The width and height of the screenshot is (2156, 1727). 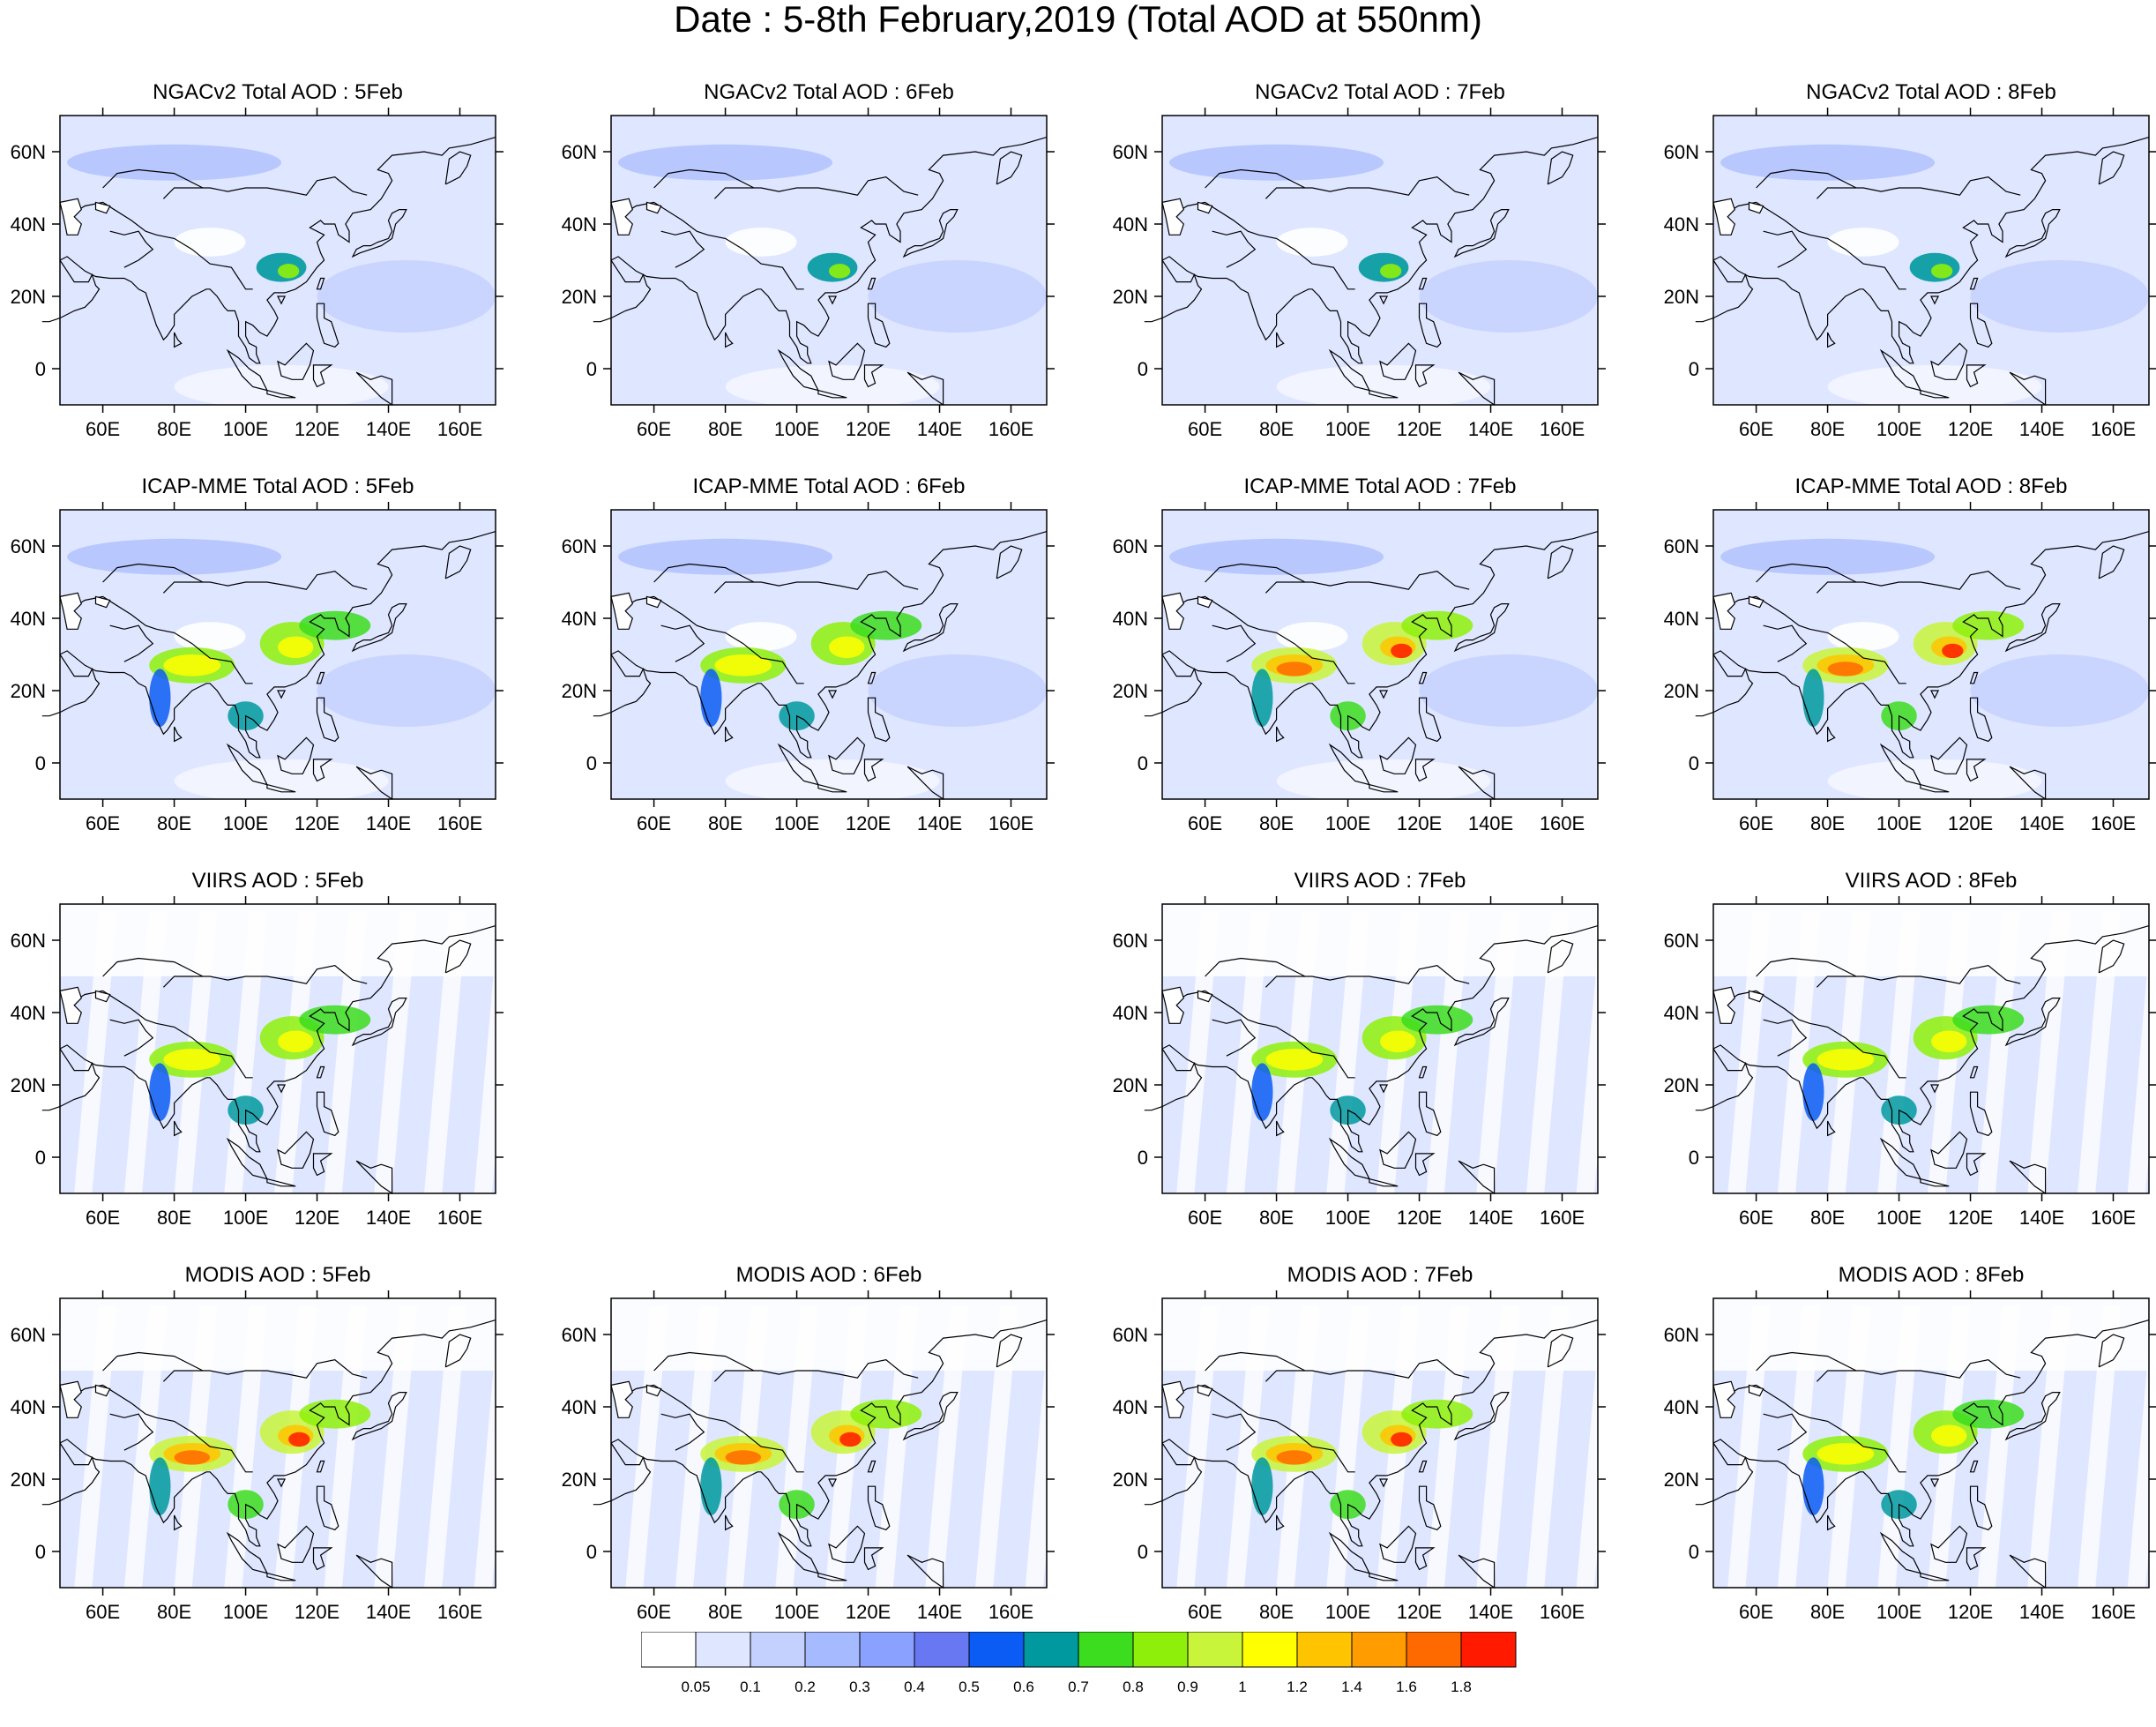 I want to click on colorbar-label: 0.2, so click(x=805, y=1686).